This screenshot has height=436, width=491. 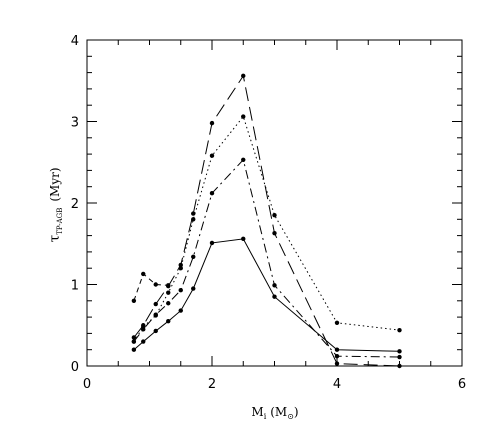 What do you see at coordinates (55, 204) in the screenshot?
I see `y-axis-title: τTP-AGB (Myr)` at bounding box center [55, 204].